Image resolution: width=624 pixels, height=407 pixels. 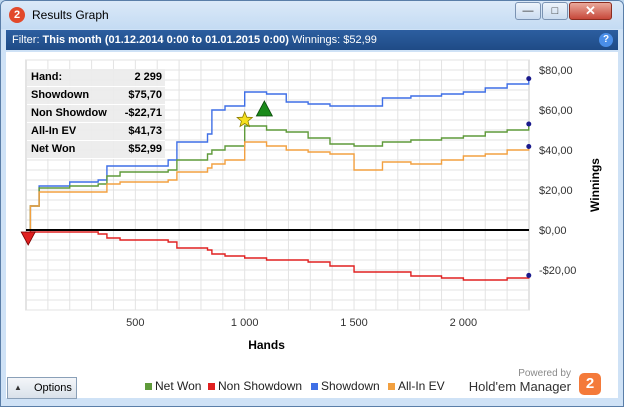 I want to click on y-axis-label: Winnings, so click(x=595, y=185).